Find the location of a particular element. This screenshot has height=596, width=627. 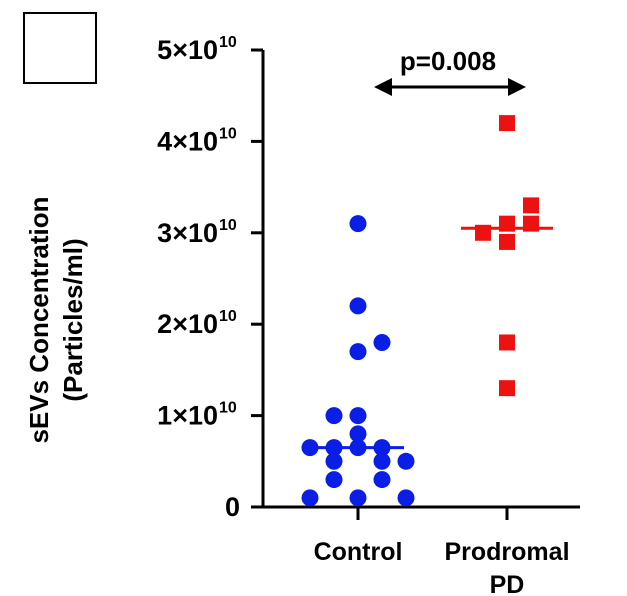

y-axis-title-line1: sEVs Concentration is located at coordinates (39, 319).